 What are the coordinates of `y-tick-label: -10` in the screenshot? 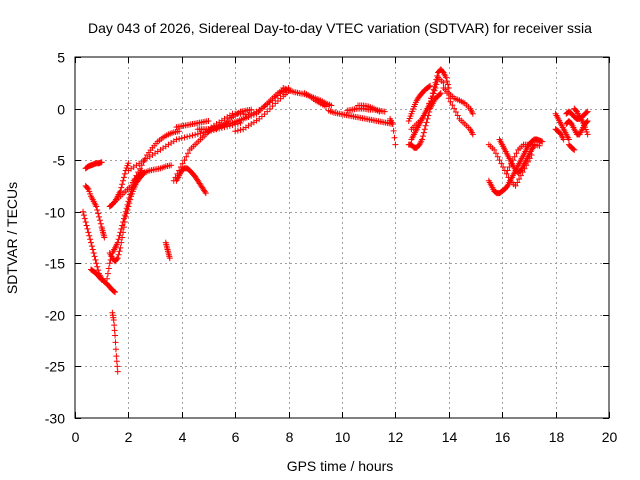 It's located at (55, 213).